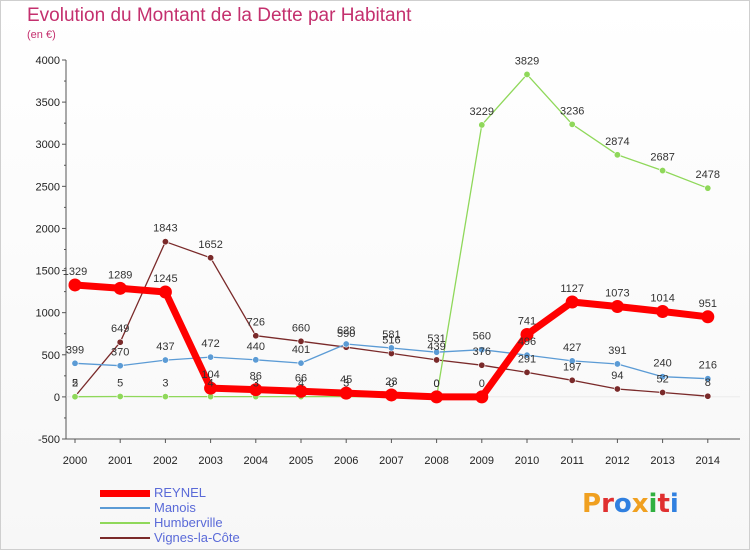 This screenshot has width=750, height=550. I want to click on x-tick-label: 2006, so click(346, 461).